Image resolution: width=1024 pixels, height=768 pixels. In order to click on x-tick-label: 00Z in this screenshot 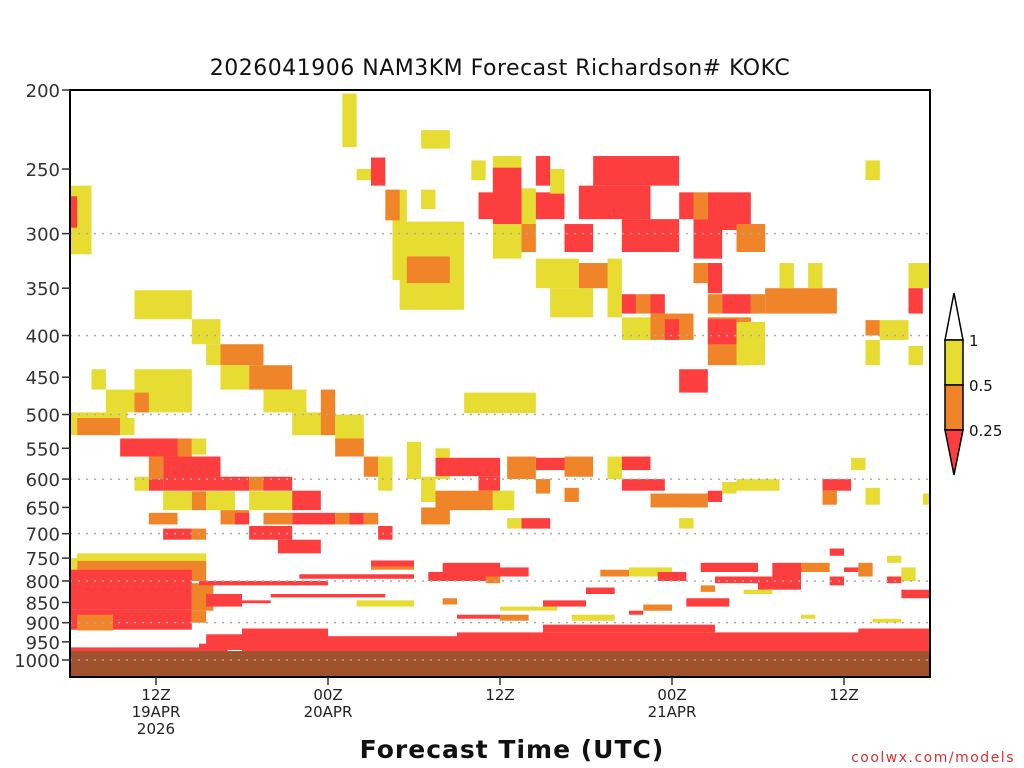, I will do `click(671, 695)`.